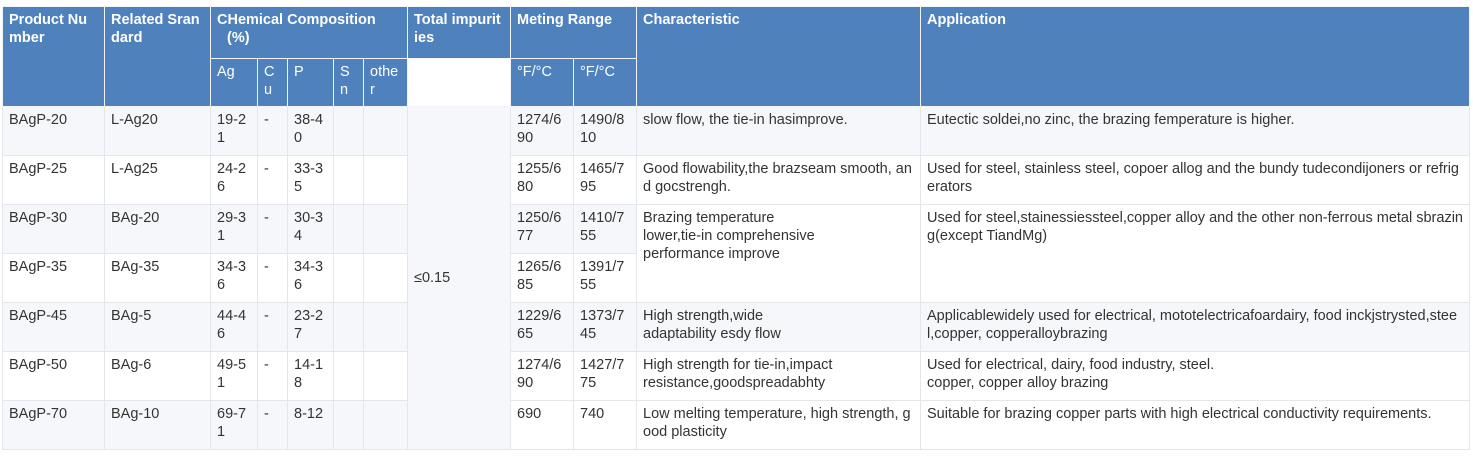  Describe the element at coordinates (605, 327) in the screenshot. I see `cell-melt-2: 1373/745` at that location.